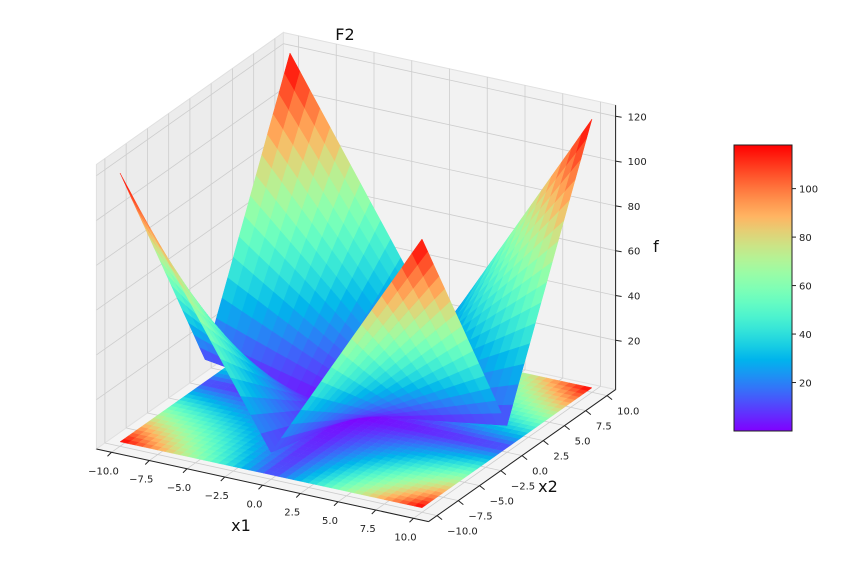 The height and width of the screenshot is (576, 864). I want to click on x1-tick-label: 0.0, so click(255, 504).